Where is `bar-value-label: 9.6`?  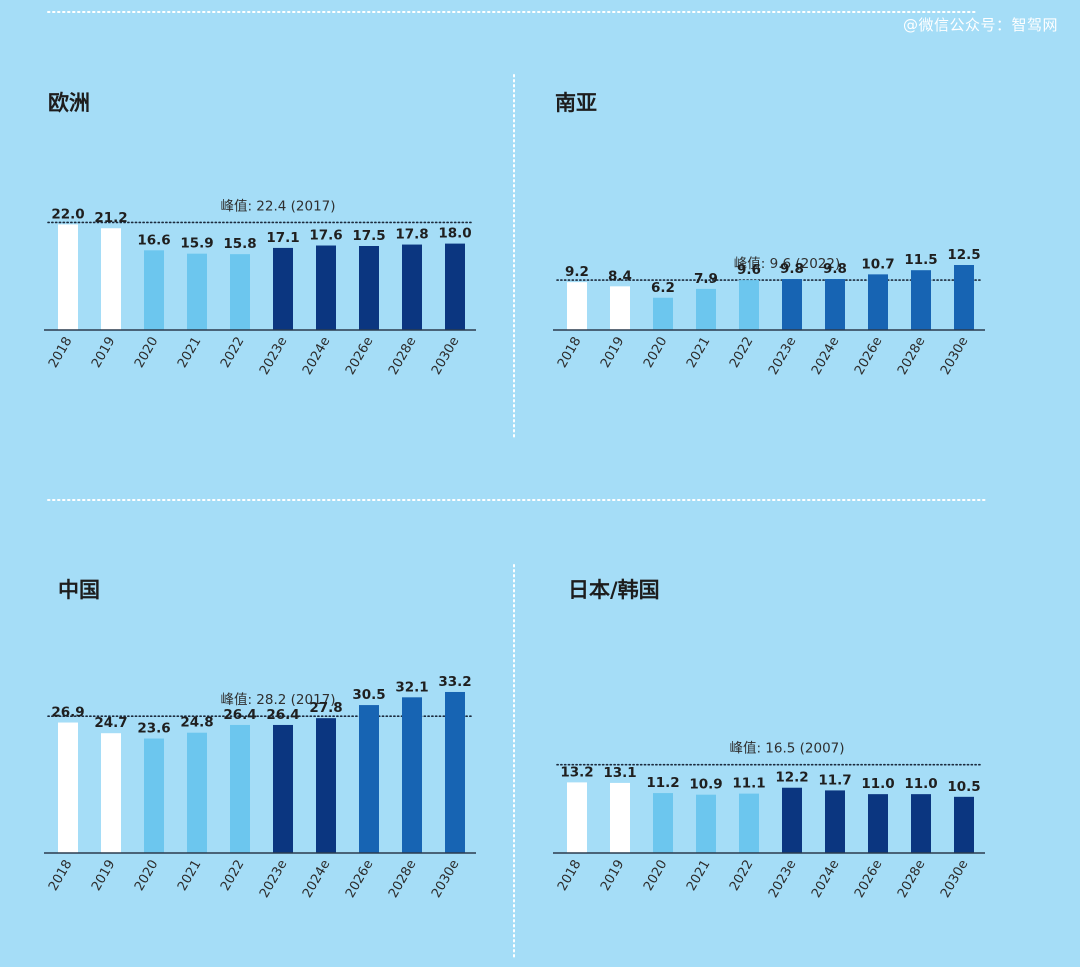 bar-value-label: 9.6 is located at coordinates (749, 270).